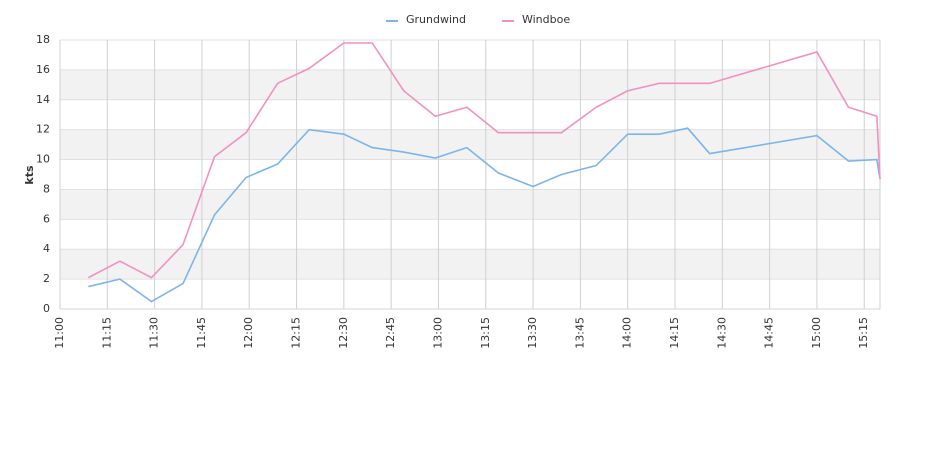 The width and height of the screenshot is (940, 450). Describe the element at coordinates (674, 333) in the screenshot. I see `x-tick-label: 14:15` at that location.